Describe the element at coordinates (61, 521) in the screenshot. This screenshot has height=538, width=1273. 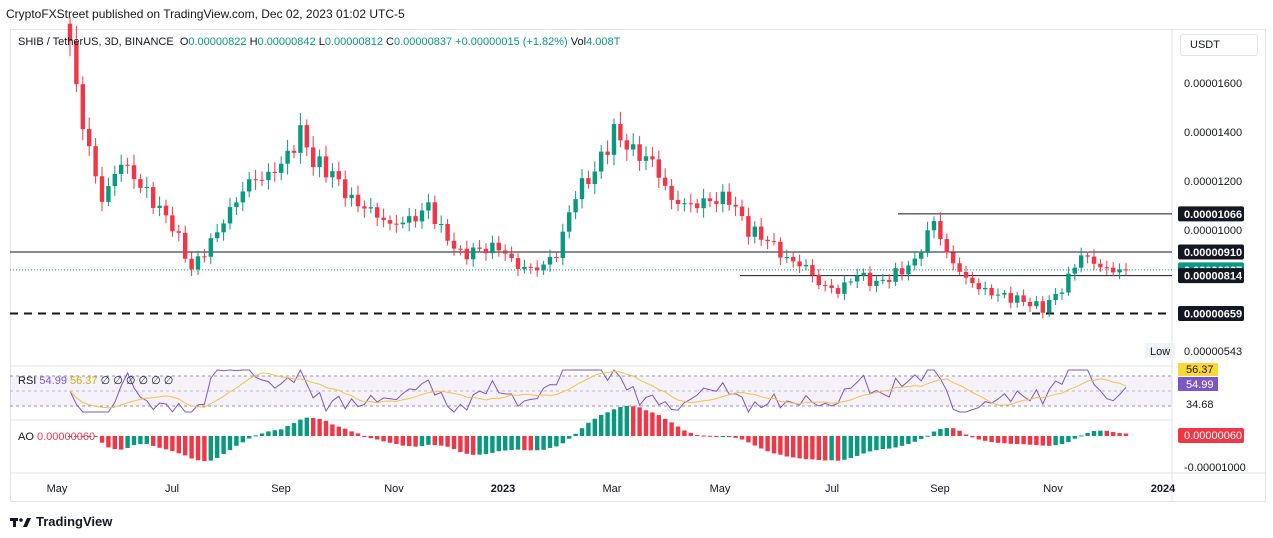
I see `brand-footer: TradingView` at that location.